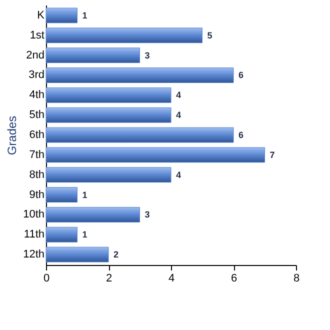  I want to click on x-tick-label: 6, so click(234, 278).